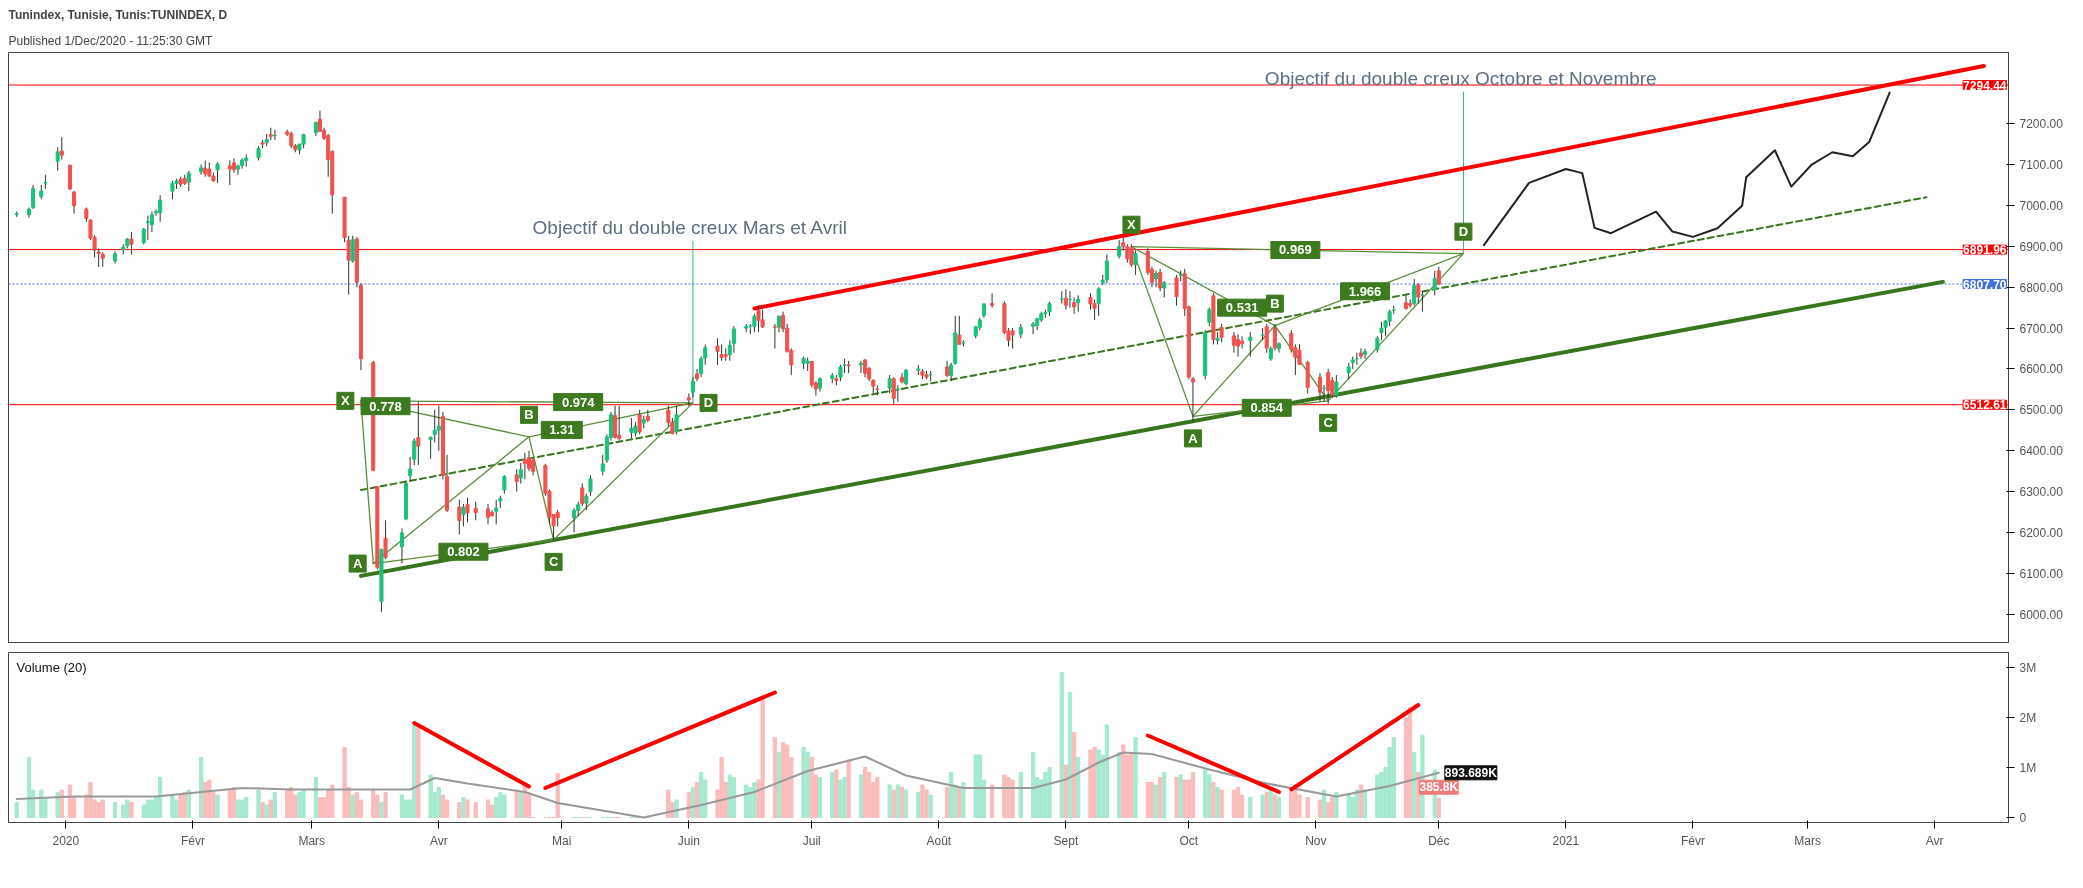 The height and width of the screenshot is (888, 2083). What do you see at coordinates (2041, 205) in the screenshot?
I see `y-tick-label: 7000.00` at bounding box center [2041, 205].